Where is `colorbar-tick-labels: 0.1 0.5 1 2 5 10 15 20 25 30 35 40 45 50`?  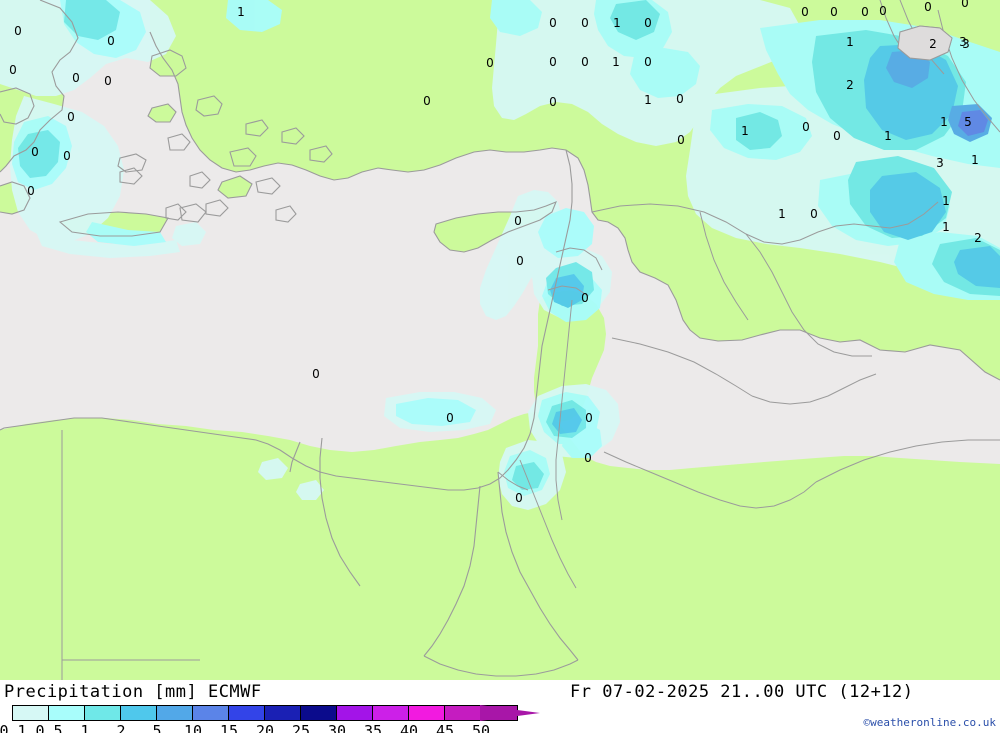 colorbar-tick-labels: 0.1 0.5 1 2 5 10 15 20 25 30 35 40 45 50 is located at coordinates (270, 727).